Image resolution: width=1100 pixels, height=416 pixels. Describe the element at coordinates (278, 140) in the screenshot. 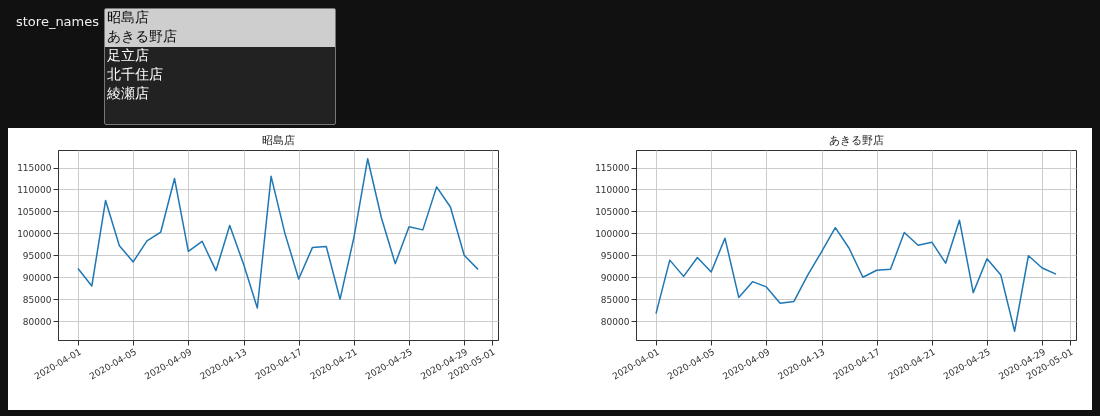

I see `chart-title: 昭島店` at that location.